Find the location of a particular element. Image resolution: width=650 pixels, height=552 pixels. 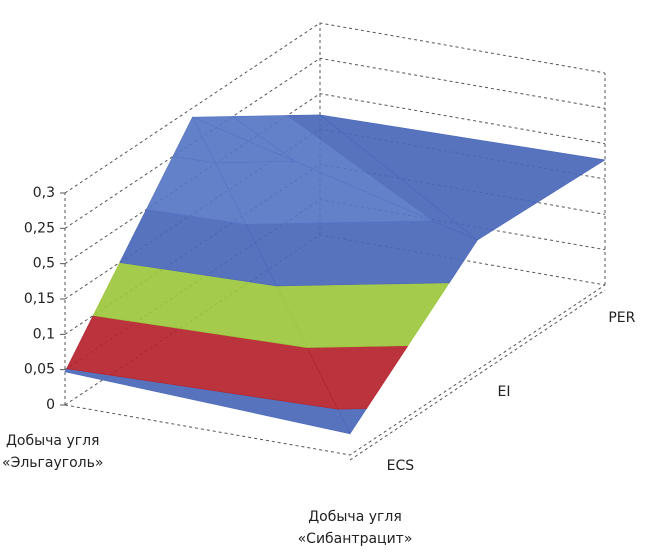

depth-label: ECS is located at coordinates (401, 466).